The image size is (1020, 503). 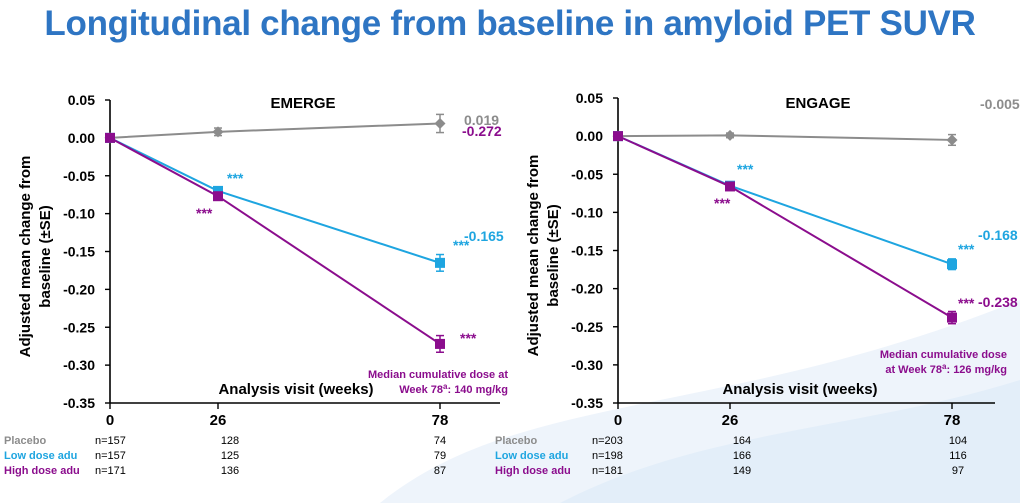 I want to click on n-table-n-week0: n=203, so click(x=607, y=441).